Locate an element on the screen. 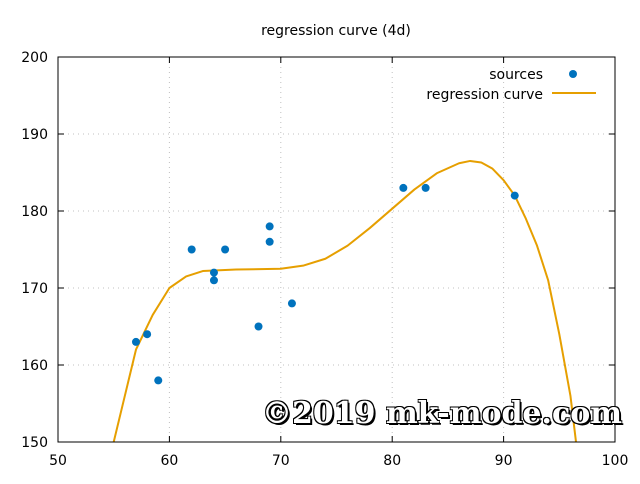  tick-label-y: 180 is located at coordinates (34, 212).